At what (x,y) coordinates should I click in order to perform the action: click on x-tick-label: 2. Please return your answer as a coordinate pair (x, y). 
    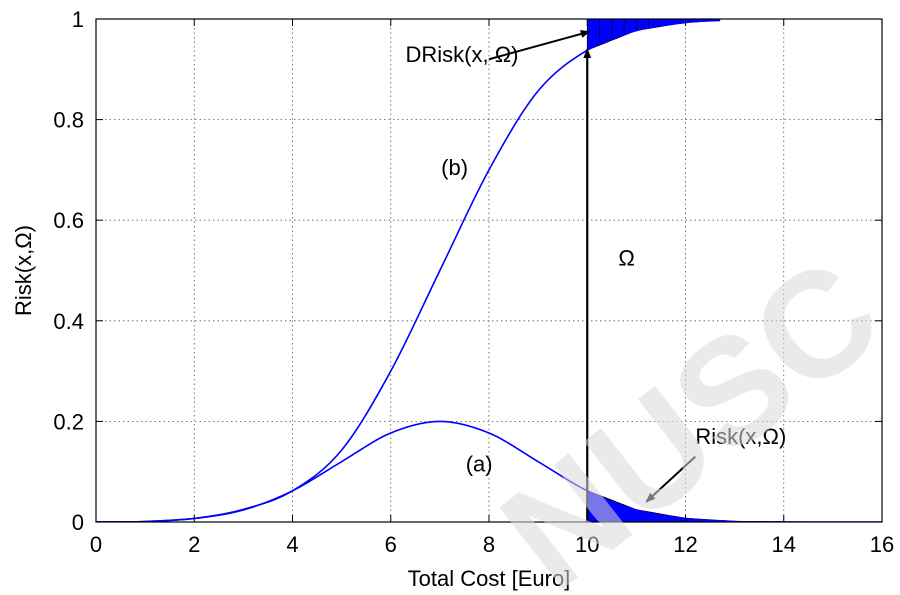
    Looking at the image, I should click on (194, 544).